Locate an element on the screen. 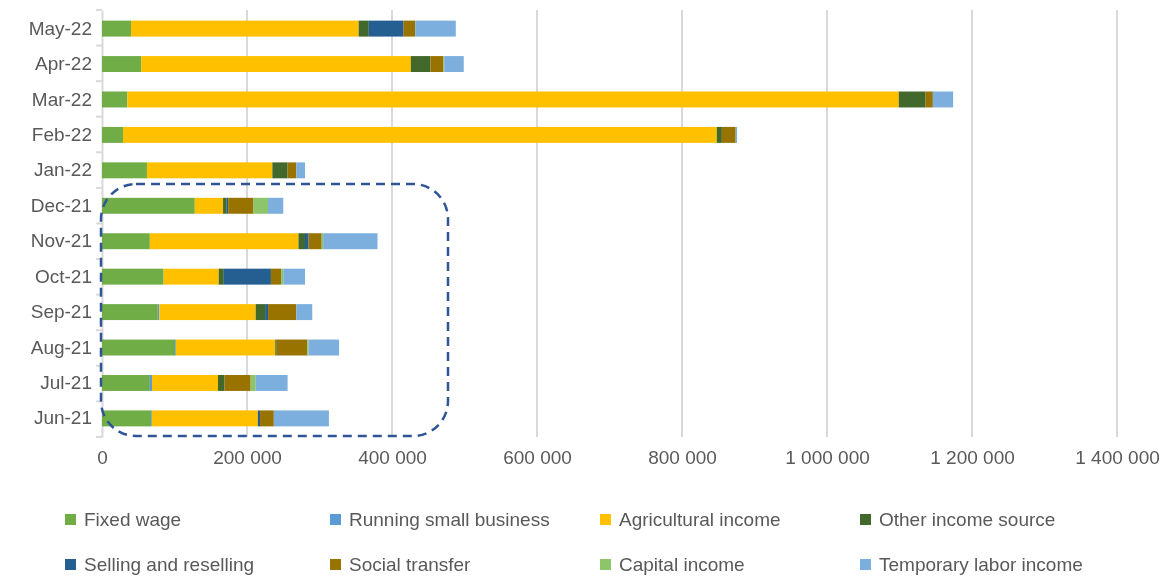 The height and width of the screenshot is (579, 1171). y-tick-label: Oct-21 is located at coordinates (63, 276).